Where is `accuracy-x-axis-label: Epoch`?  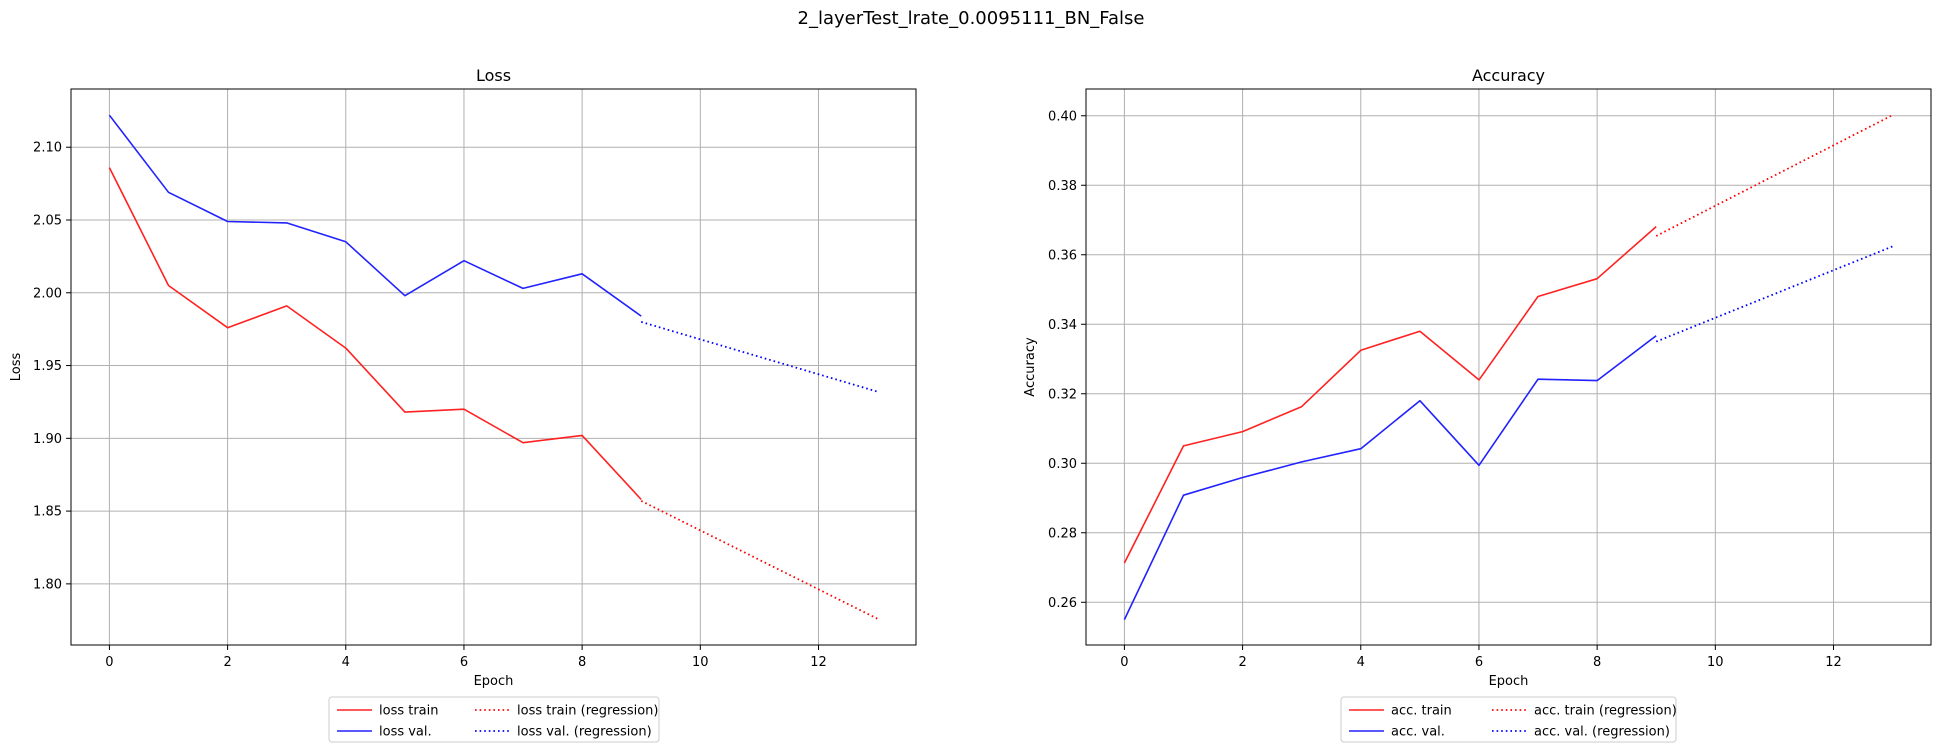
accuracy-x-axis-label: Epoch is located at coordinates (1509, 681).